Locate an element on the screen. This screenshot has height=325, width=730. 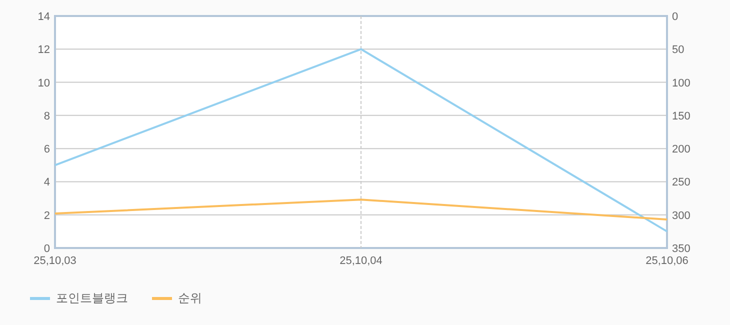
y2-tick-label: 50 is located at coordinates (678, 50).